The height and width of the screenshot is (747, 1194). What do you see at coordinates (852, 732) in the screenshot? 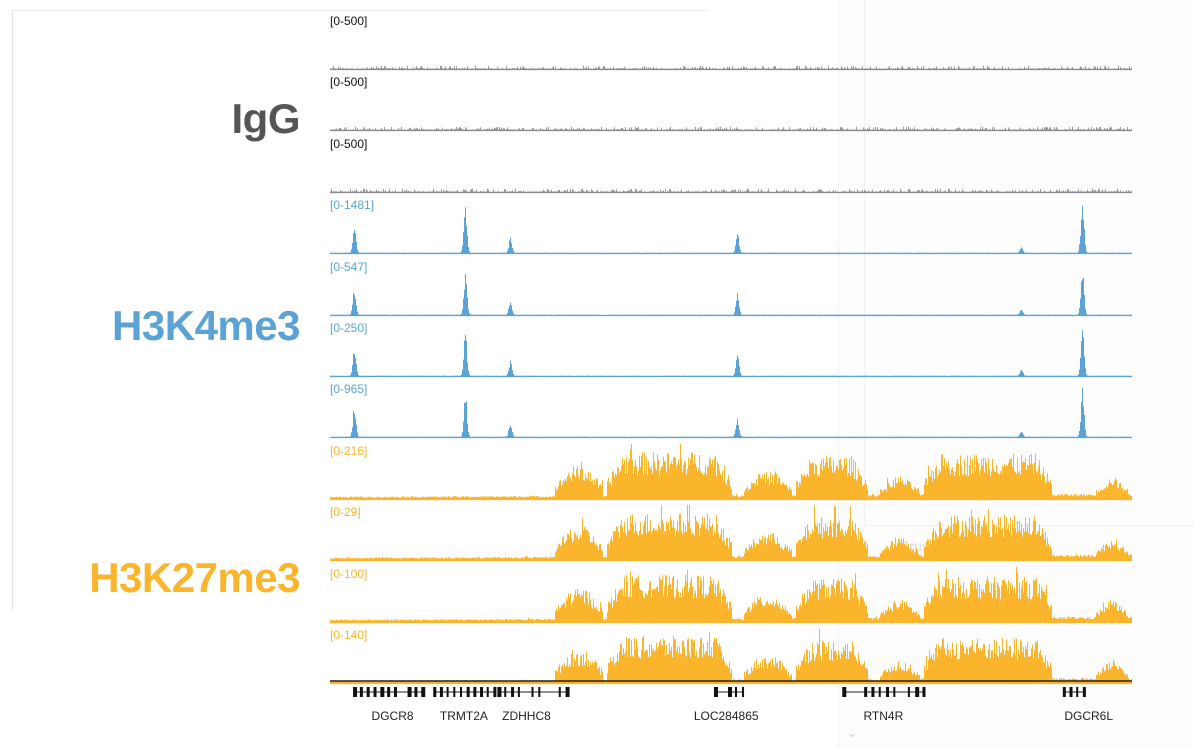
I see `chevron-down-icon: ⌄` at bounding box center [852, 732].